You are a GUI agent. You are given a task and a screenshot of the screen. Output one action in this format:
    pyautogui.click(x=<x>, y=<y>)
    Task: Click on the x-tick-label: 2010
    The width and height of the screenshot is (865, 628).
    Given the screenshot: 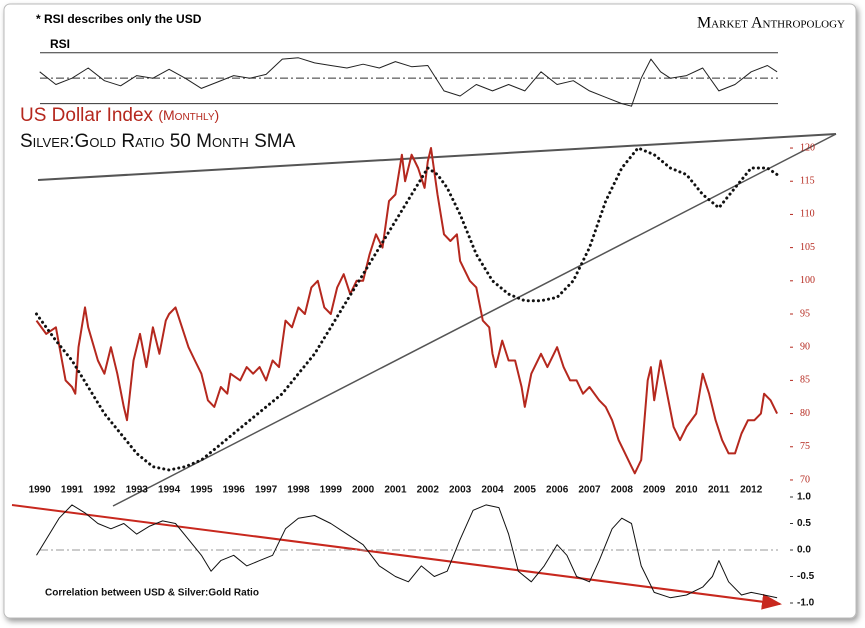 What is the action you would take?
    pyautogui.click(x=686, y=490)
    